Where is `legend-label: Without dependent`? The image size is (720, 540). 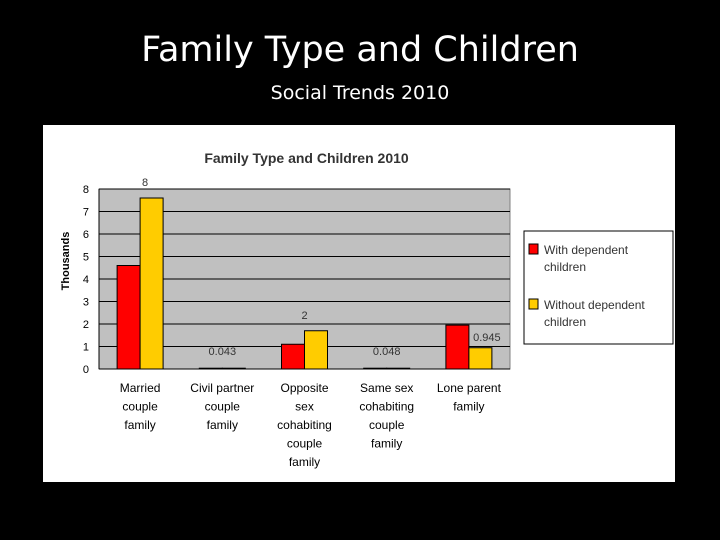
legend-label: Without dependent is located at coordinates (594, 305).